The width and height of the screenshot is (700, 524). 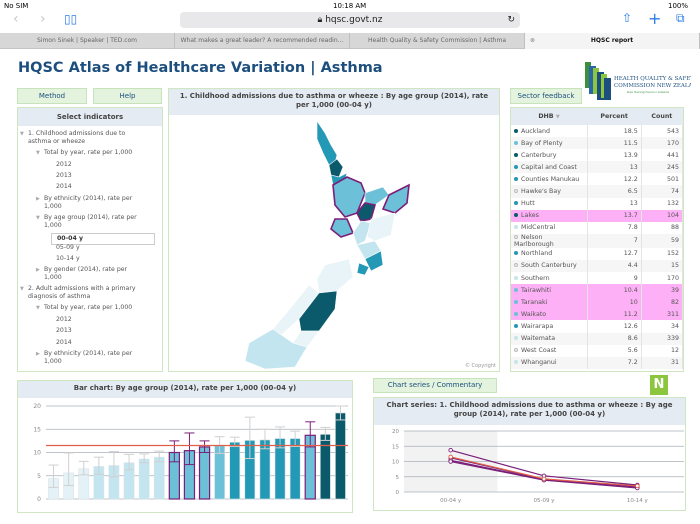 What do you see at coordinates (652, 86) in the screenshot?
I see `svg-text: COMMISSION NEW ZEALAND` at bounding box center [652, 86].